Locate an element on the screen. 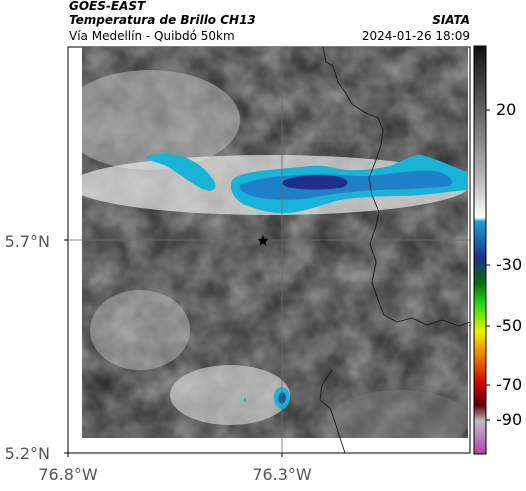 The height and width of the screenshot is (491, 526). organization-label: SIATA is located at coordinates (451, 20).